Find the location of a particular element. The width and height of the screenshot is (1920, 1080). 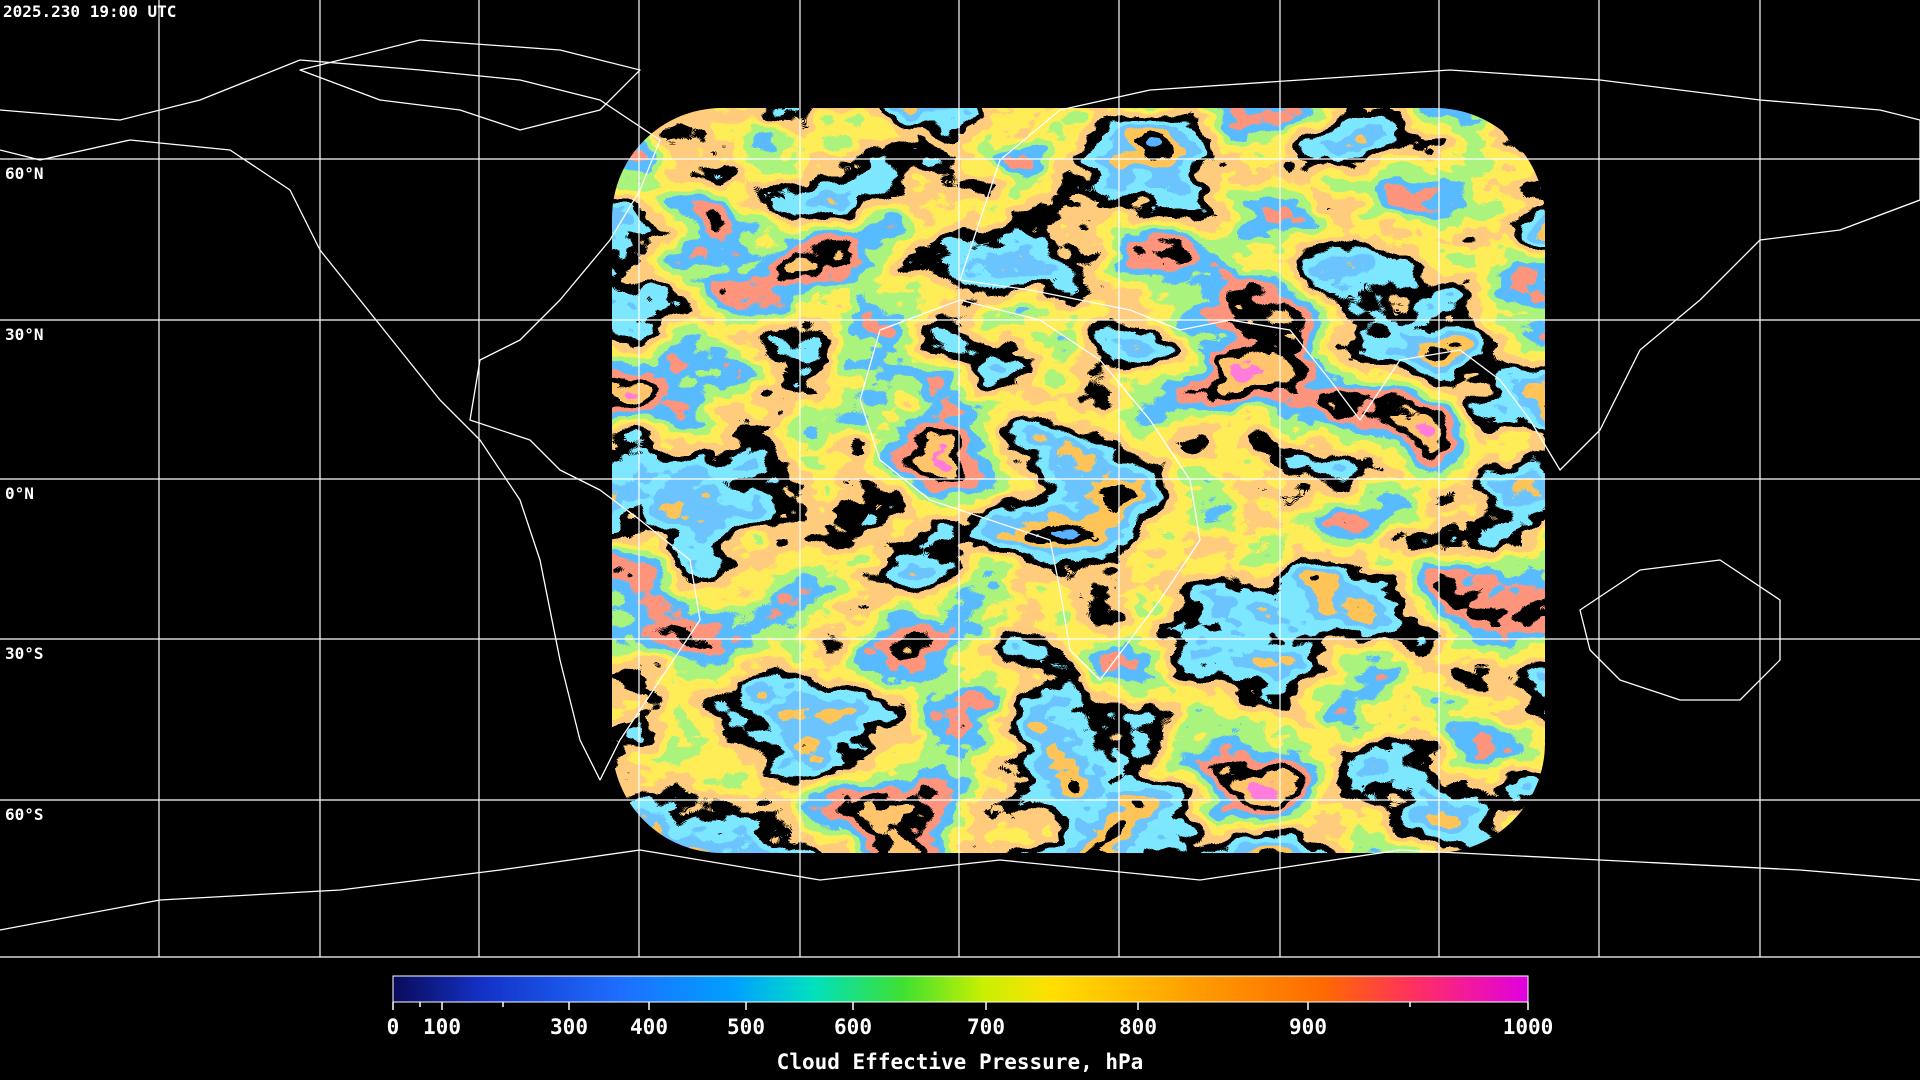

colorbar-tick-label: 100 is located at coordinates (442, 1027).